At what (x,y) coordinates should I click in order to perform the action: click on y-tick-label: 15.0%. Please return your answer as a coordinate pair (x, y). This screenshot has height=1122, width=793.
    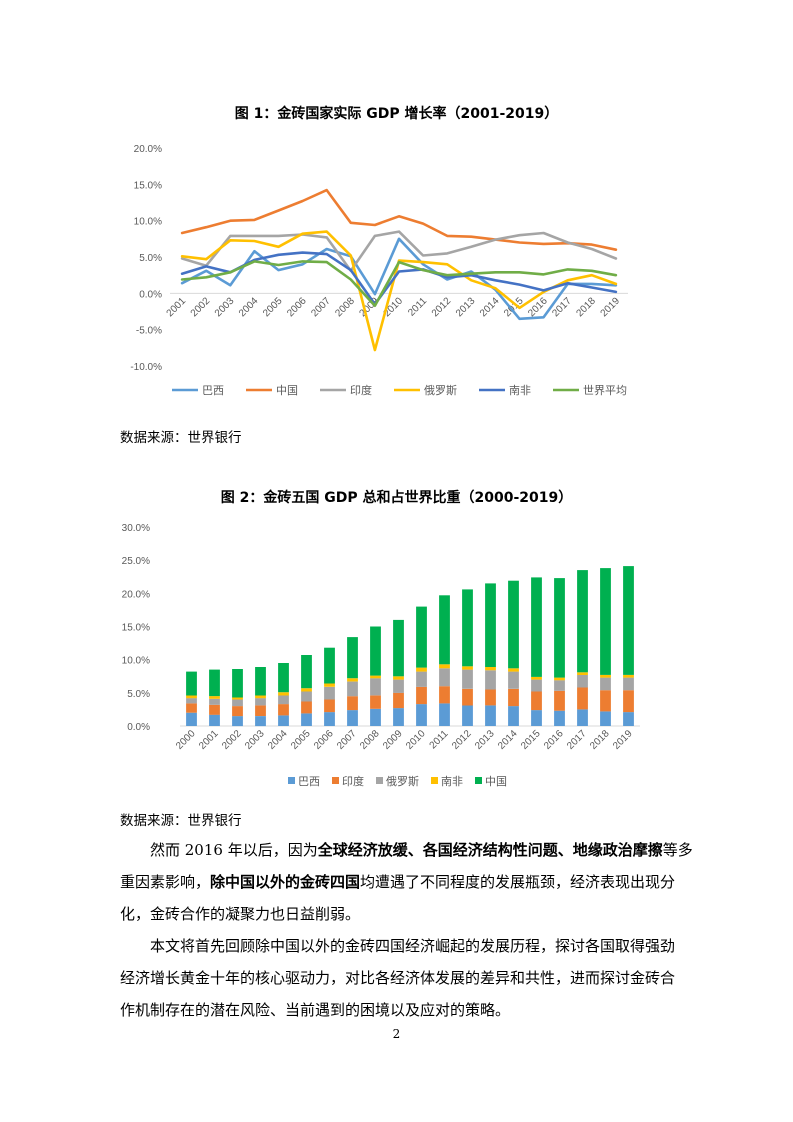
    Looking at the image, I should click on (148, 185).